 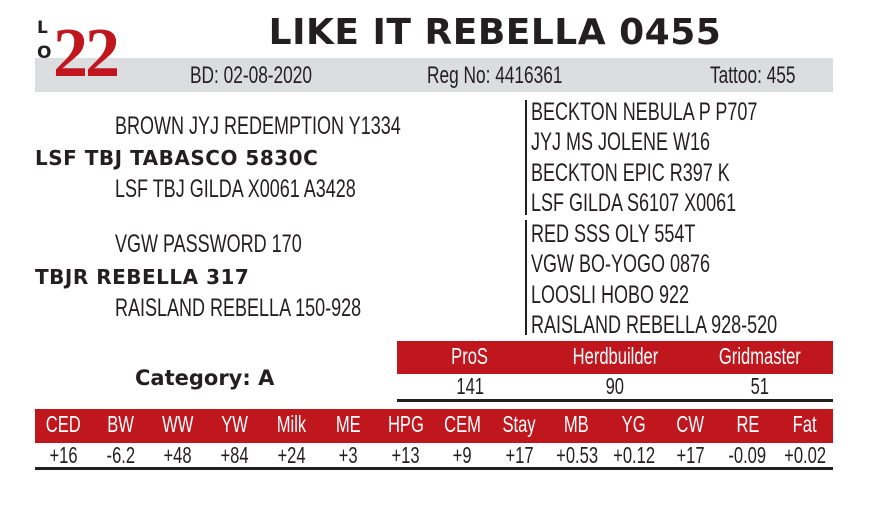 I want to click on epd-header: CED, so click(x=63, y=424).